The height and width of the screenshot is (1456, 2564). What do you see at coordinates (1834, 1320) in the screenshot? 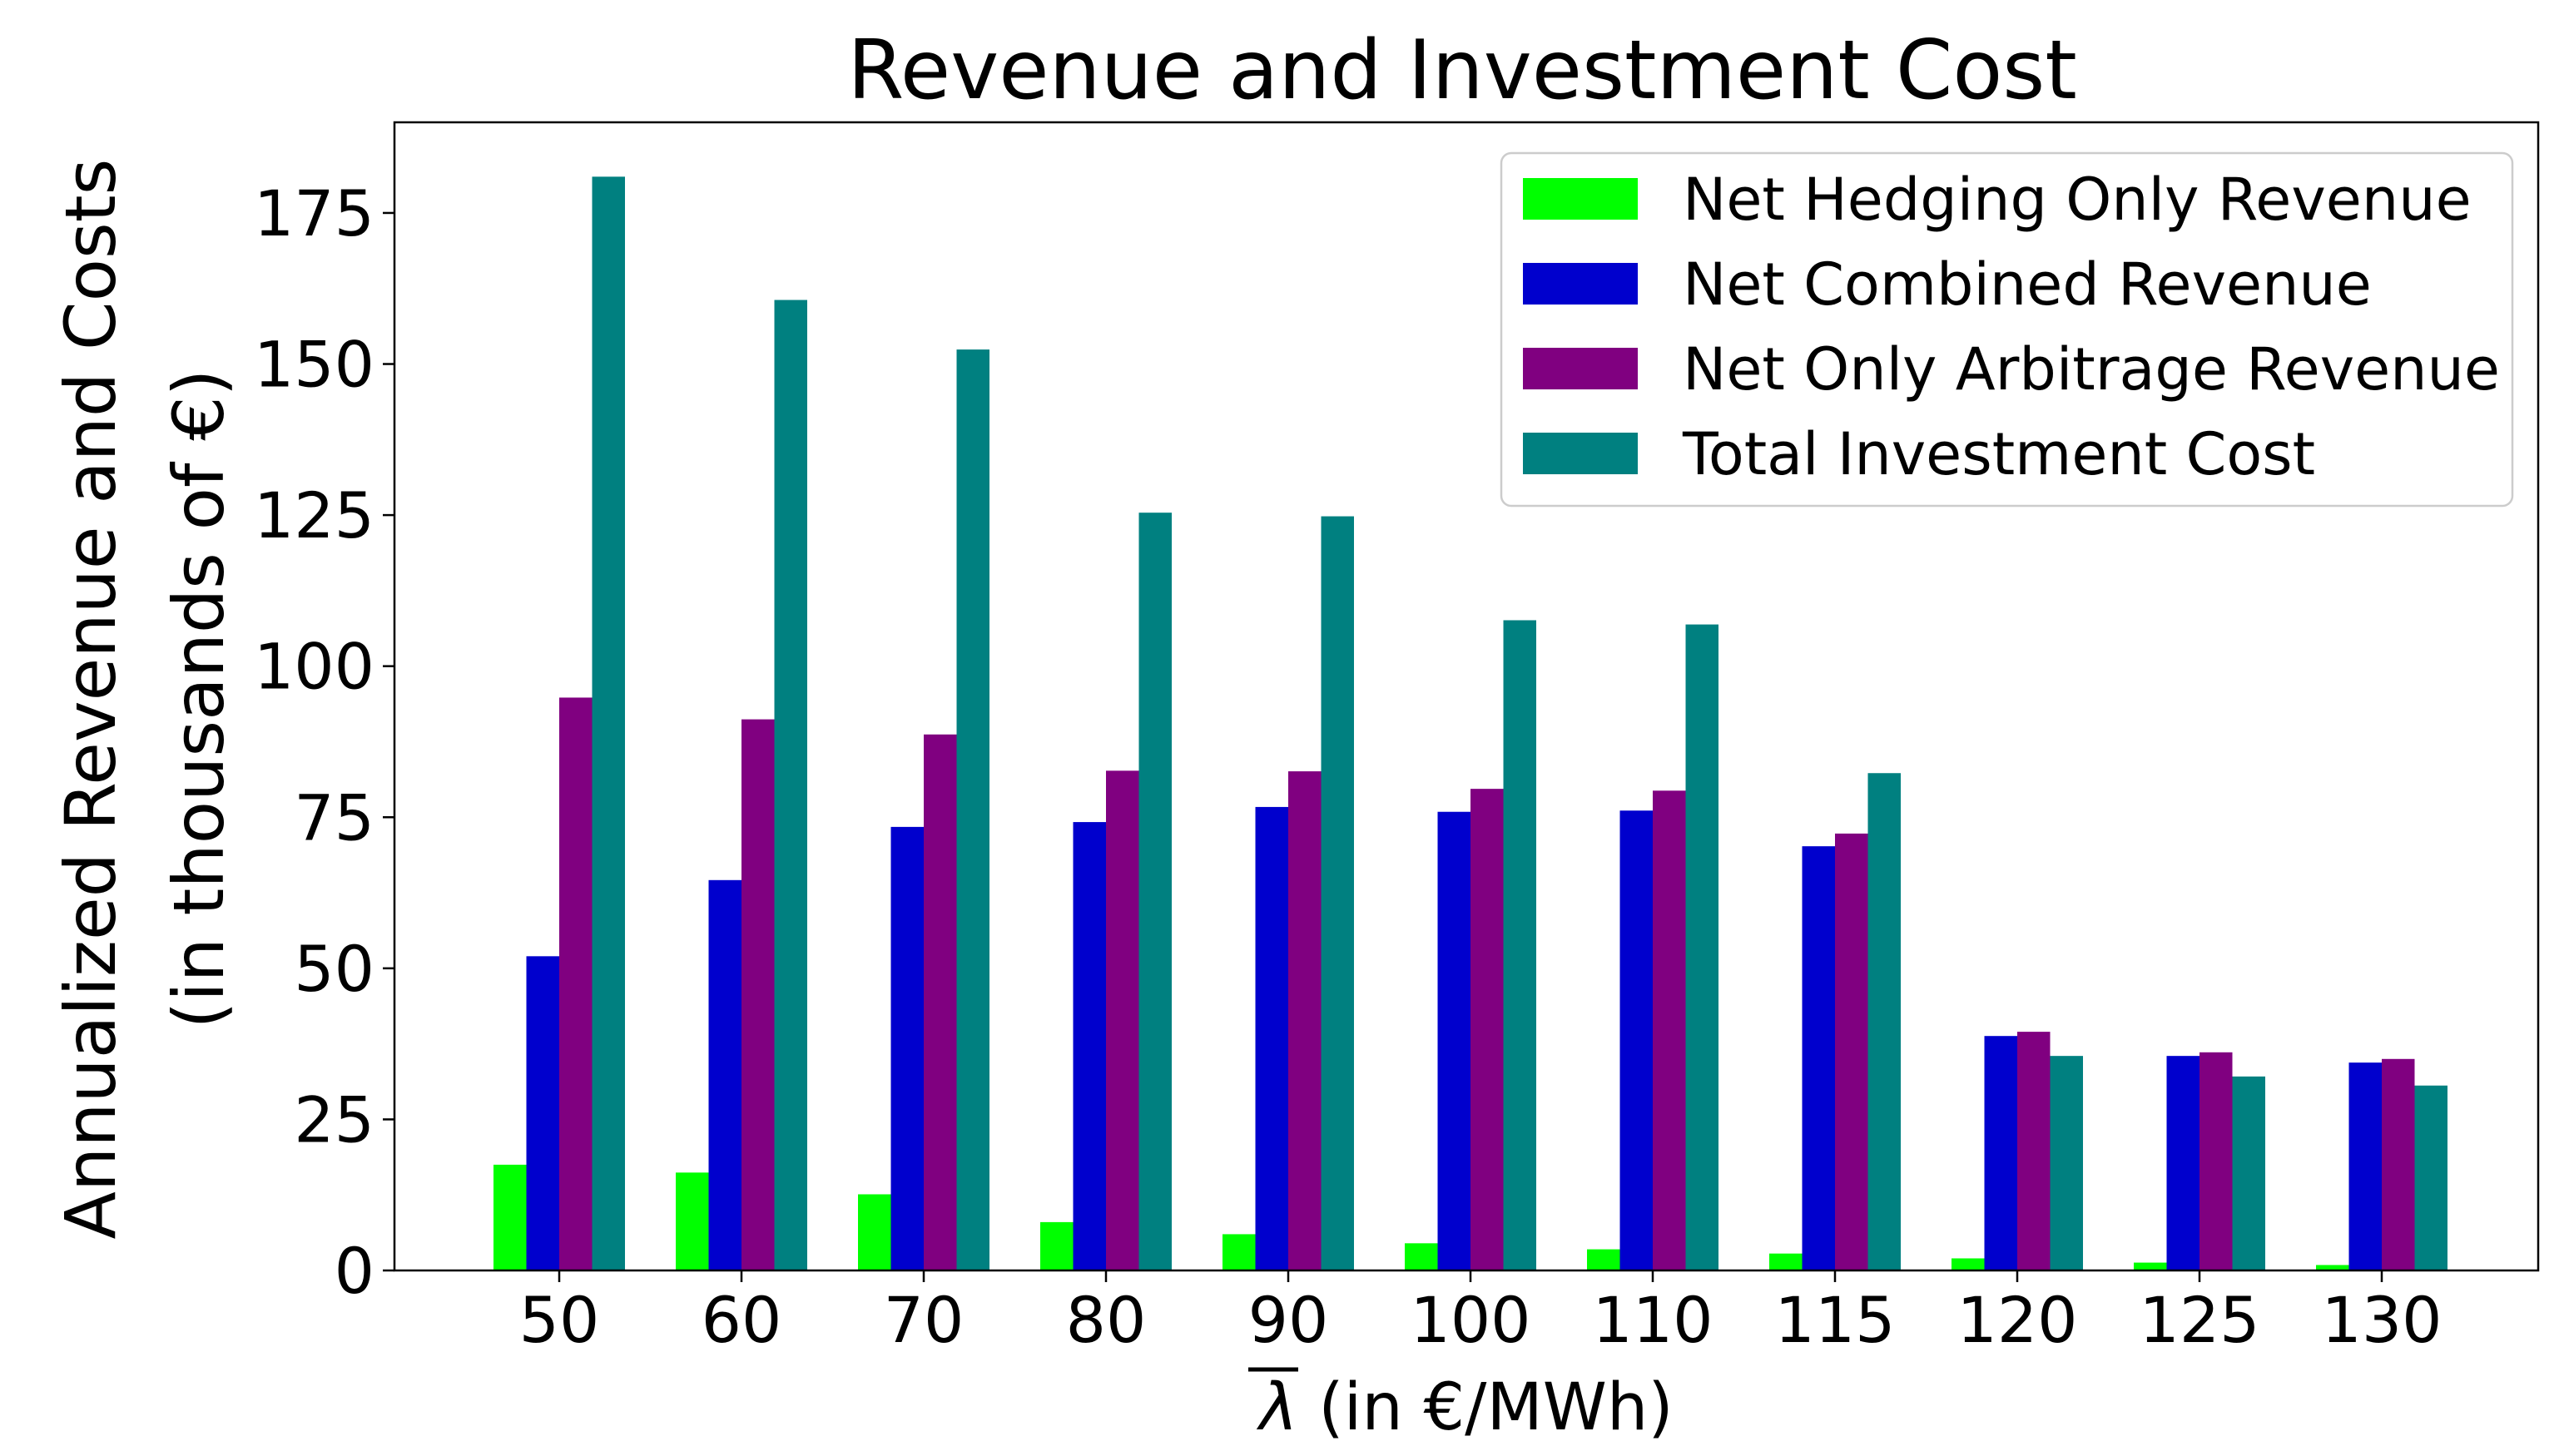
I see `x-tick-label: 115` at bounding box center [1834, 1320].